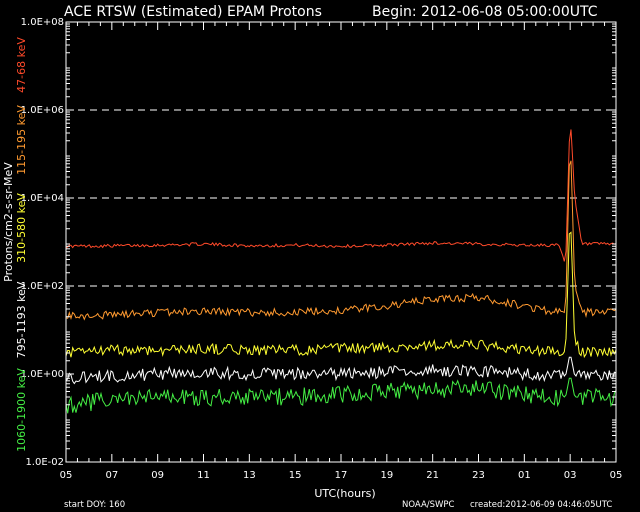 Image resolution: width=640 pixels, height=512 pixels. What do you see at coordinates (193, 12) in the screenshot?
I see `chart-title: ACE RTSW (Estimated) EPAM Protons` at bounding box center [193, 12].